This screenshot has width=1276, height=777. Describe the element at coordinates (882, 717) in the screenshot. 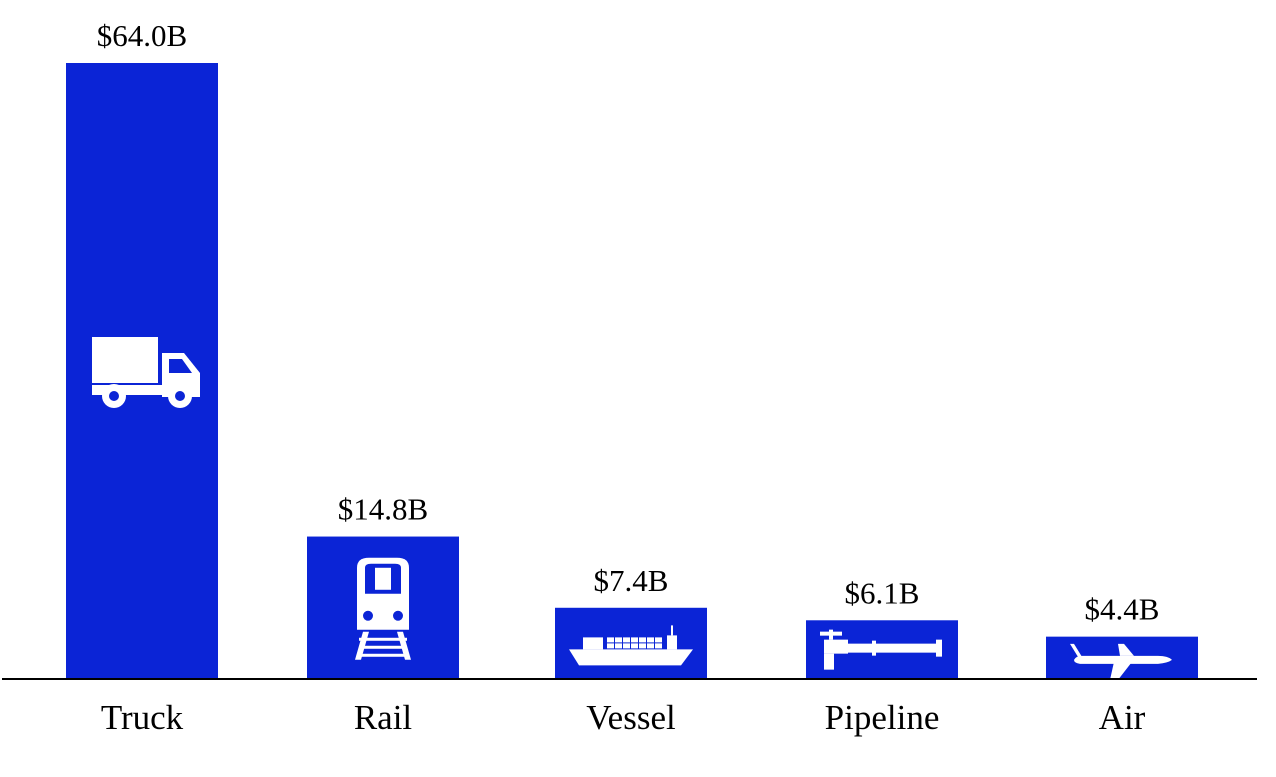

I see `category-label-pipeline: Pipeline` at that location.